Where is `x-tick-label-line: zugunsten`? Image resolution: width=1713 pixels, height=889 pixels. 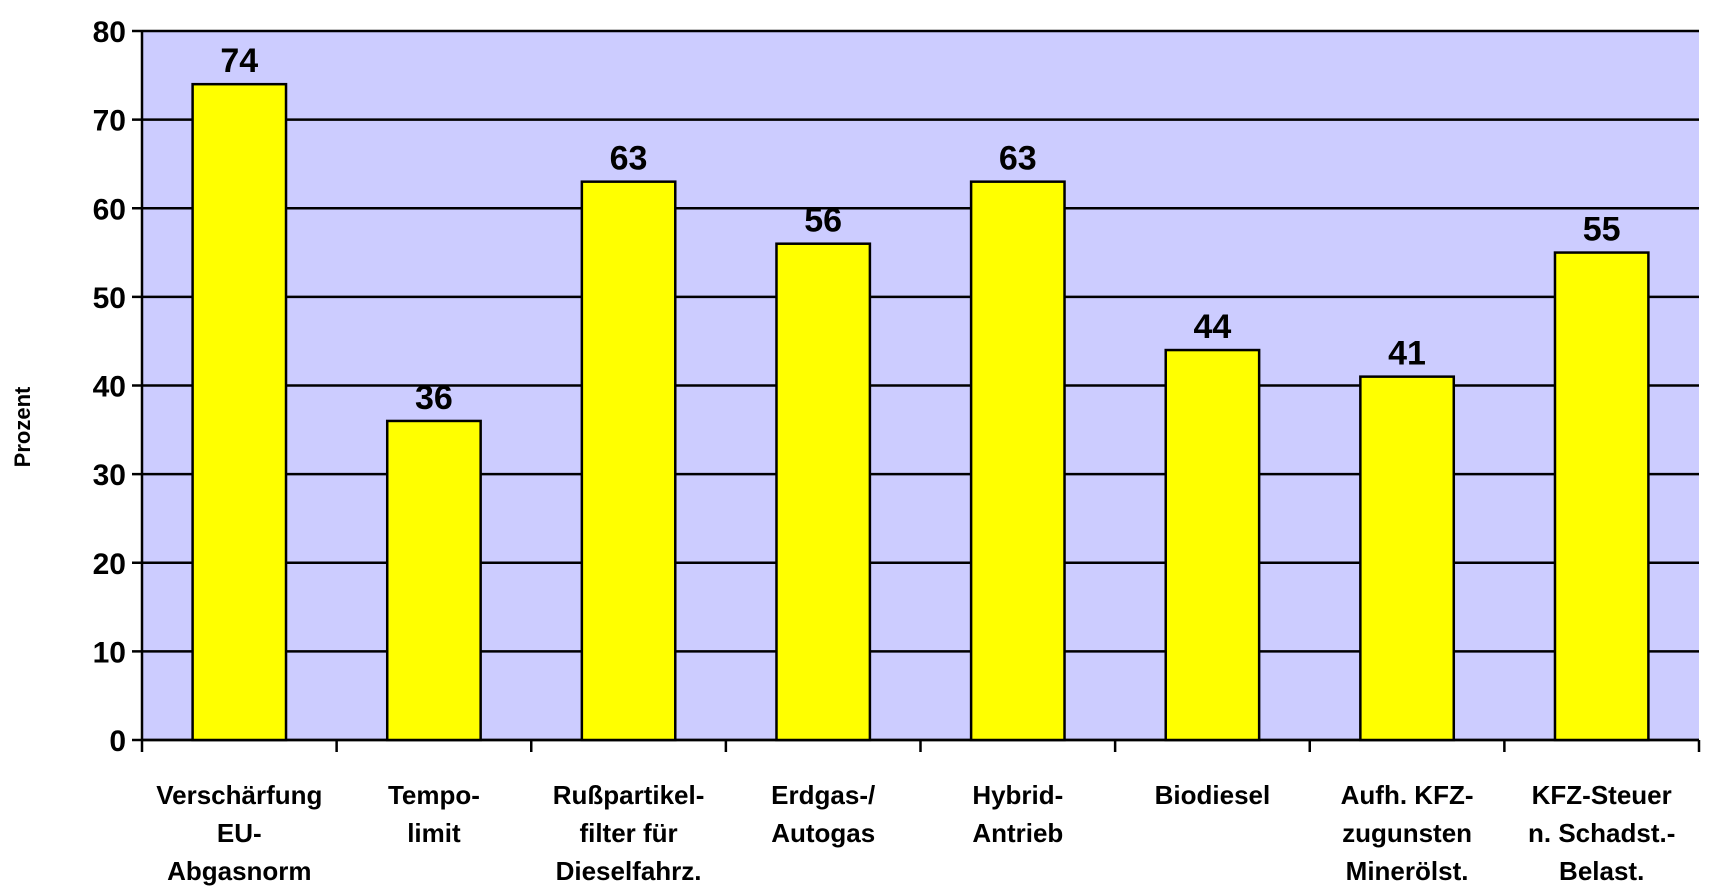 x-tick-label-line: zugunsten is located at coordinates (1407, 833).